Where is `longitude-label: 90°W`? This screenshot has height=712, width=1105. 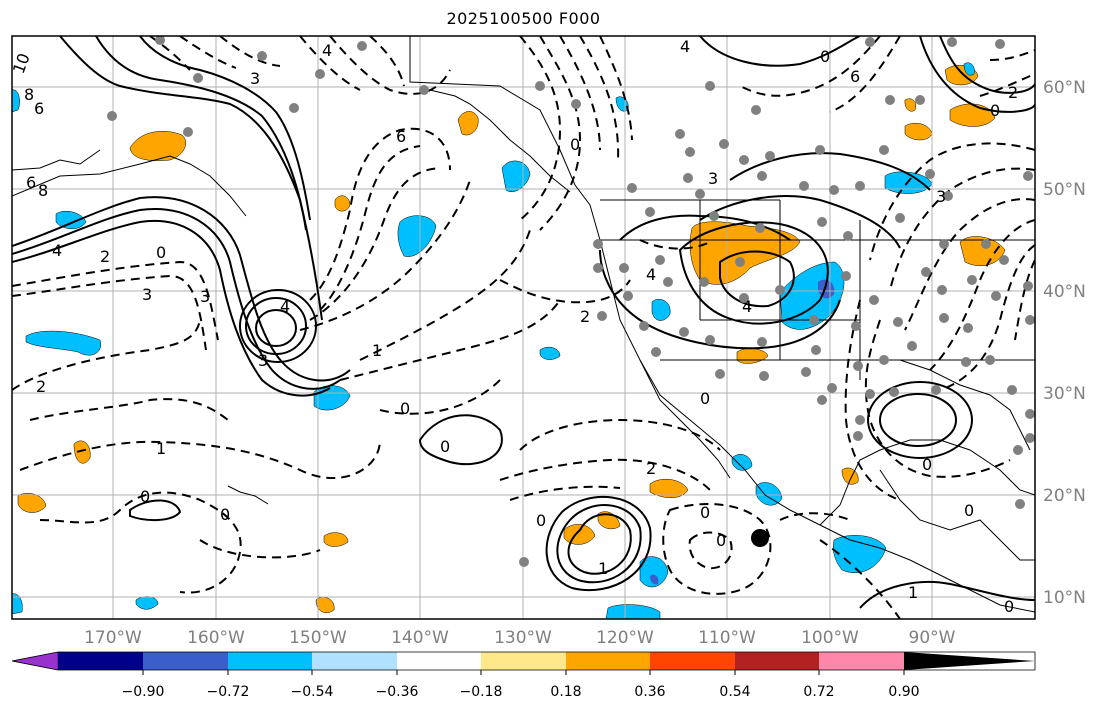 longitude-label: 90°W is located at coordinates (932, 638).